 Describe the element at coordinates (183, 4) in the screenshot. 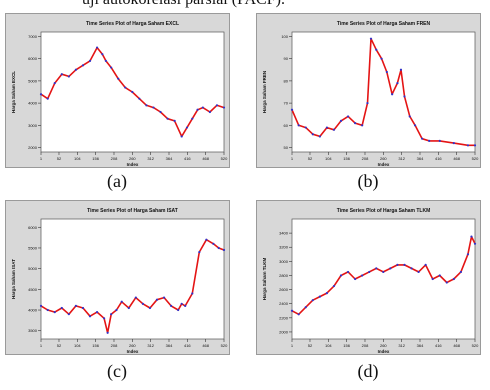

I see `header-text: uji autokorelasi parsial (PACF).` at that location.